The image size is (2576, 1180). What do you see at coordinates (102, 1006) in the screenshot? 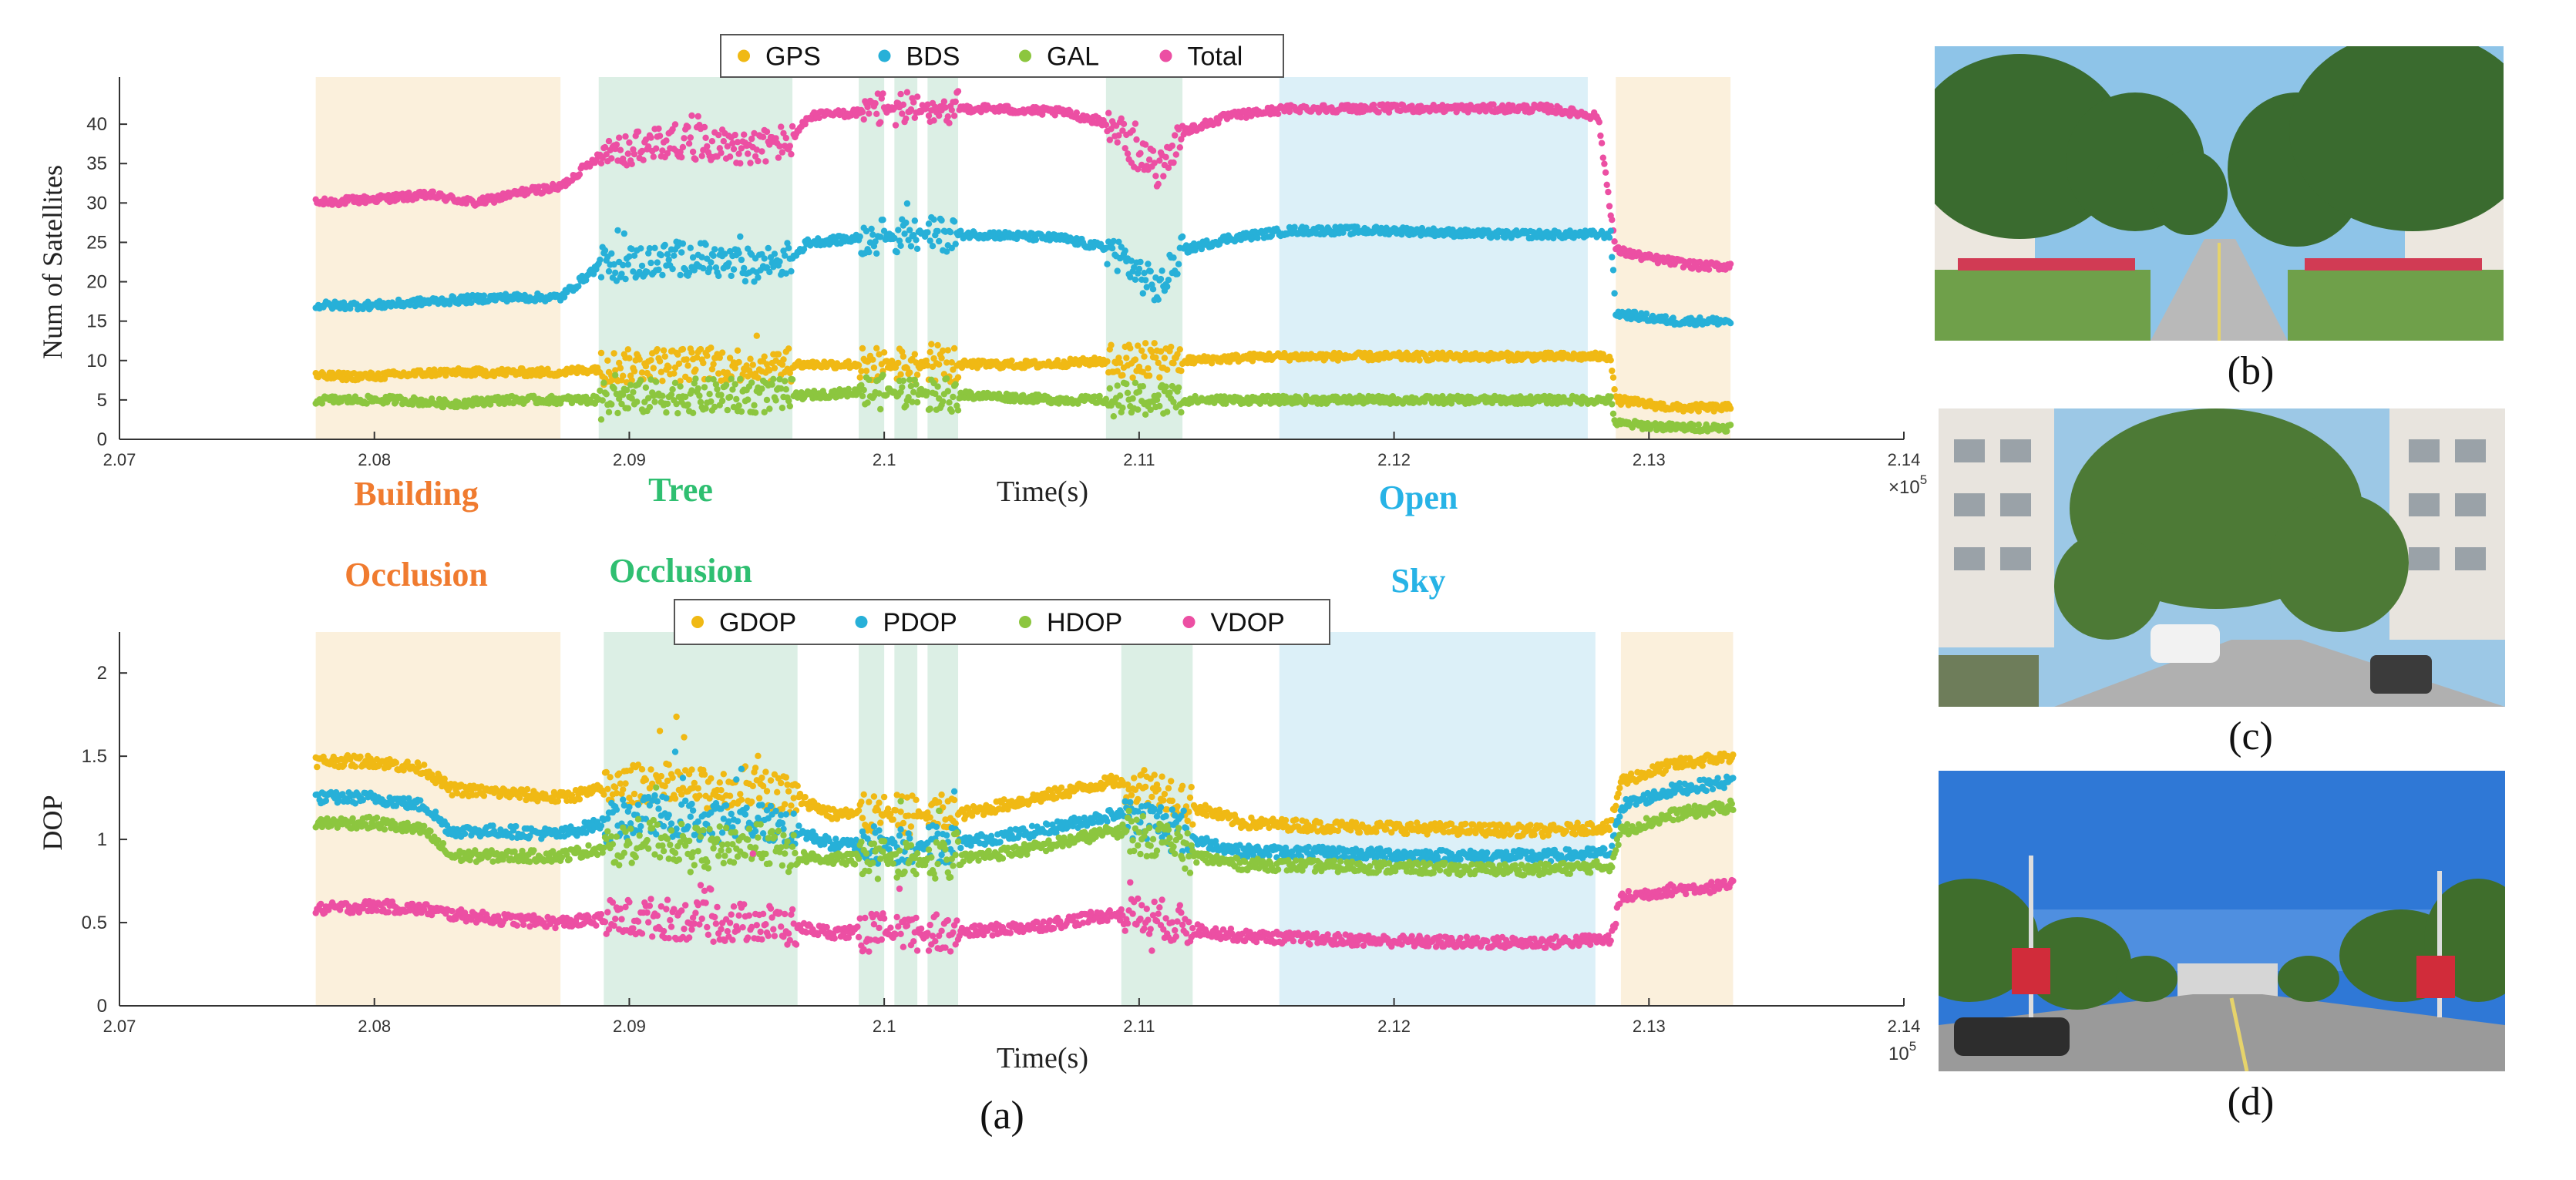
I see `y-tick-label: 0` at bounding box center [102, 1006].